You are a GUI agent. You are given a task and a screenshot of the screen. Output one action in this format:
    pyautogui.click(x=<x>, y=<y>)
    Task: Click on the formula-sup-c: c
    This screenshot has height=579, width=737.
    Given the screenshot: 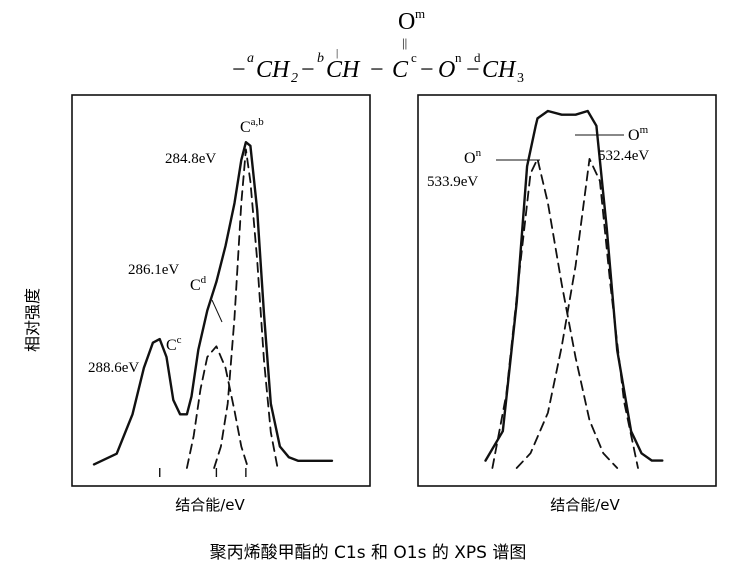 What is the action you would take?
    pyautogui.click(x=414, y=57)
    